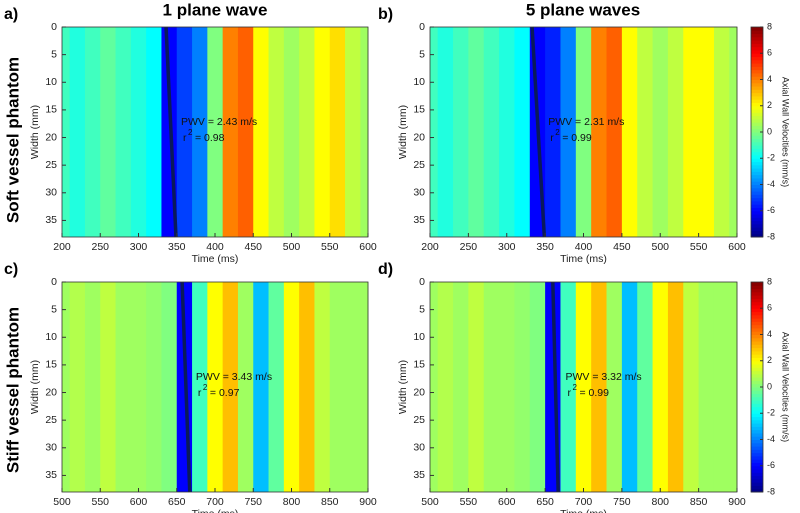  What do you see at coordinates (422, 282) in the screenshot?
I see `y-tick-label: 0` at bounding box center [422, 282].